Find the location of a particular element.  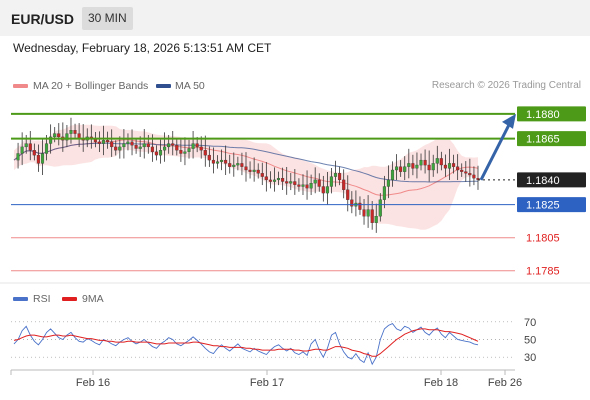

x-label-Feb-16: Feb 16 is located at coordinates (93, 383).